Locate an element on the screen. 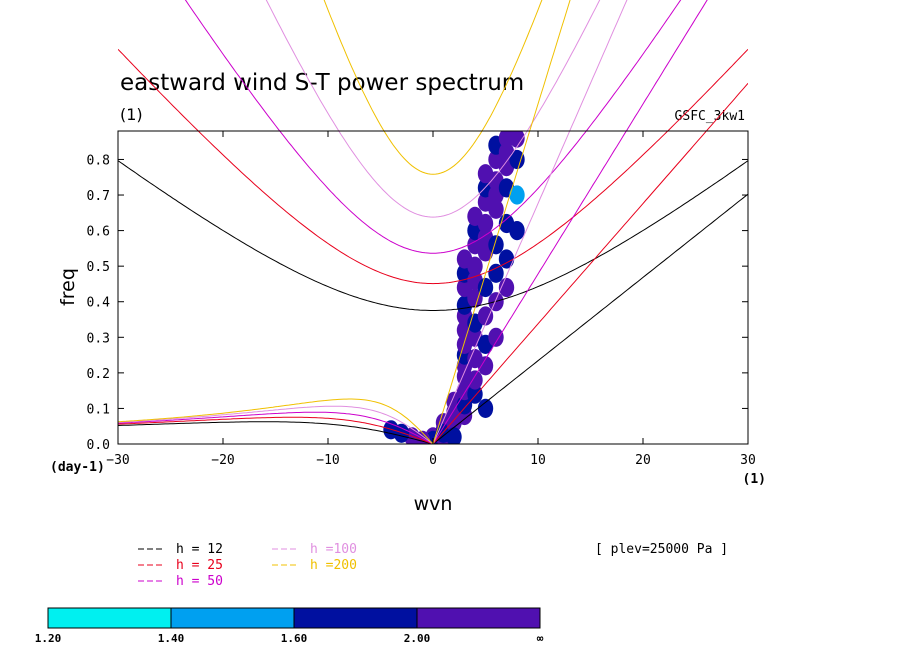 The width and height of the screenshot is (904, 654). y-tick-label: 0.8 is located at coordinates (98, 160).